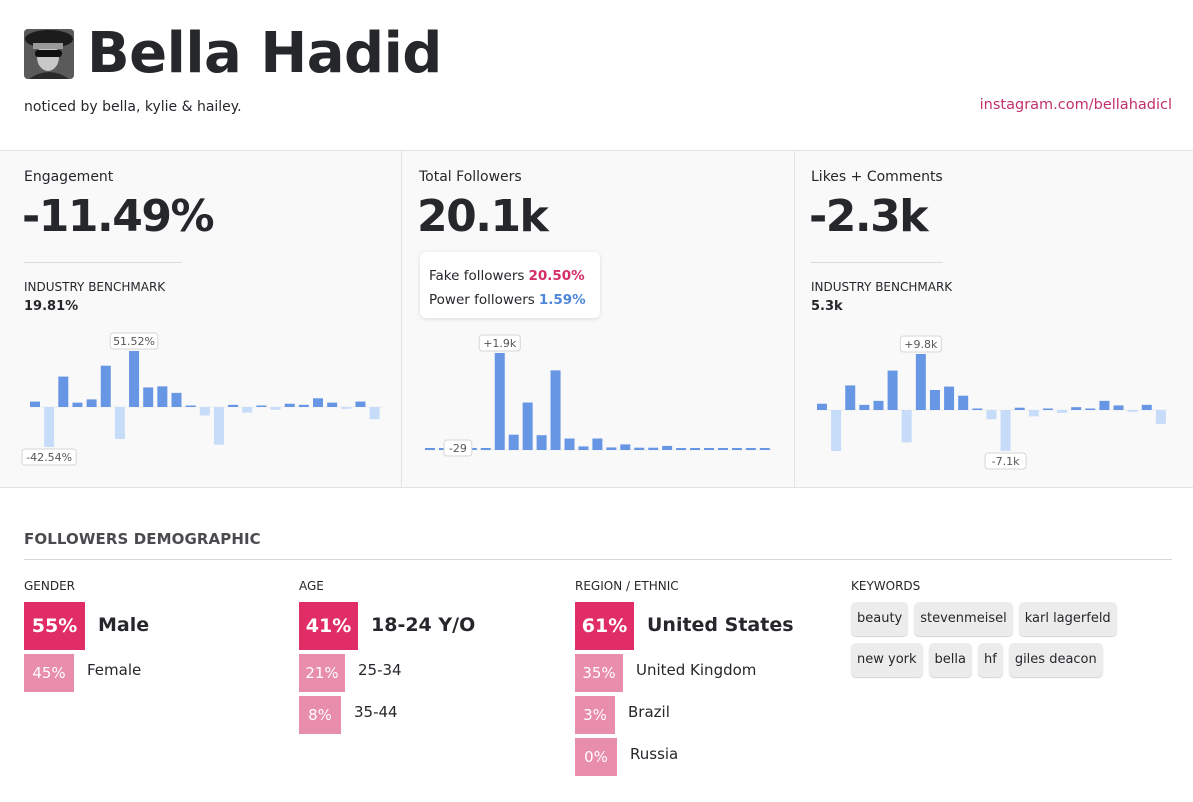 The width and height of the screenshot is (1193, 802). I want to click on power-followers-label: Power followers, so click(482, 300).